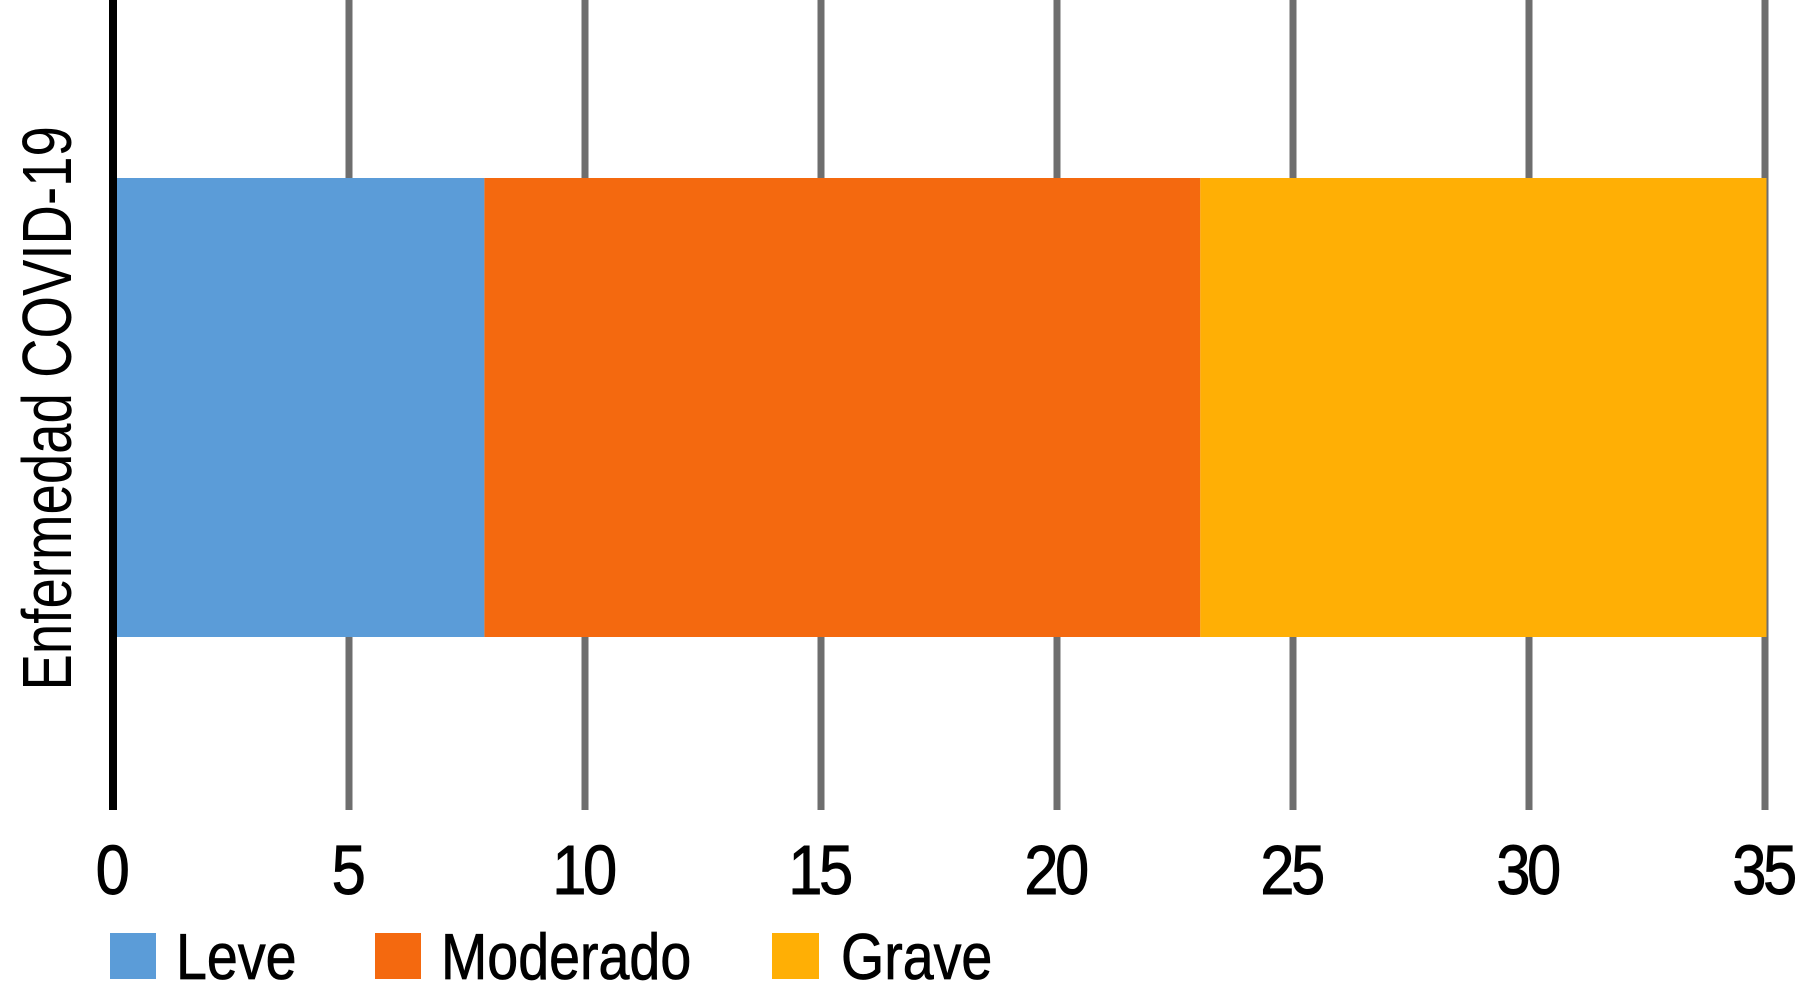 This screenshot has height=1008, width=1800. I want to click on svg-text: 5, so click(348, 869).